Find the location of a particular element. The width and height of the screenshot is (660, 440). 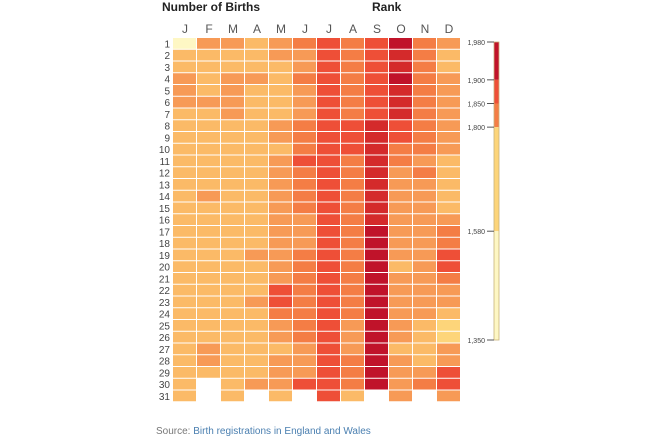

day-label: 15 is located at coordinates (165, 209).